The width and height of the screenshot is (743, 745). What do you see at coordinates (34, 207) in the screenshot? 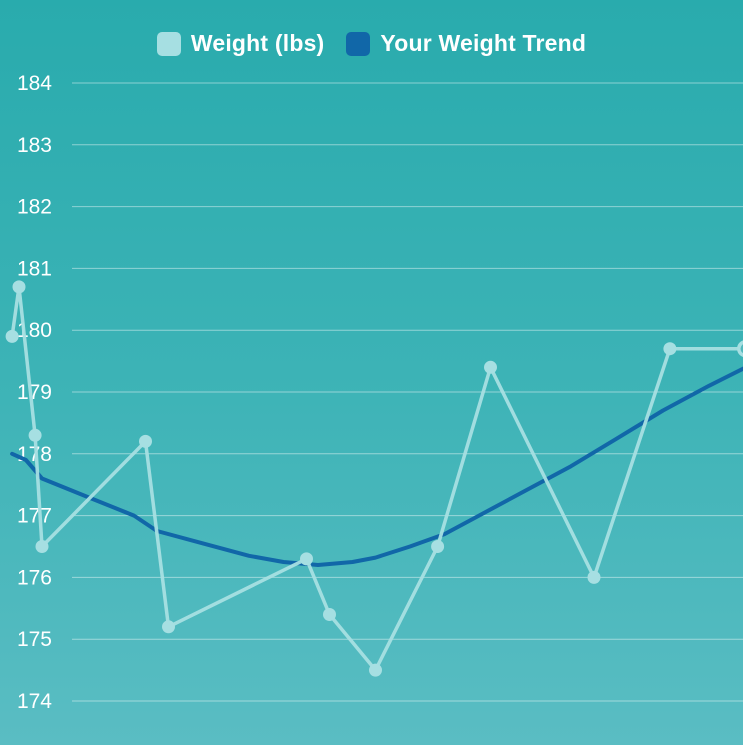
I see `y-tick-label-182: 182` at bounding box center [34, 207].